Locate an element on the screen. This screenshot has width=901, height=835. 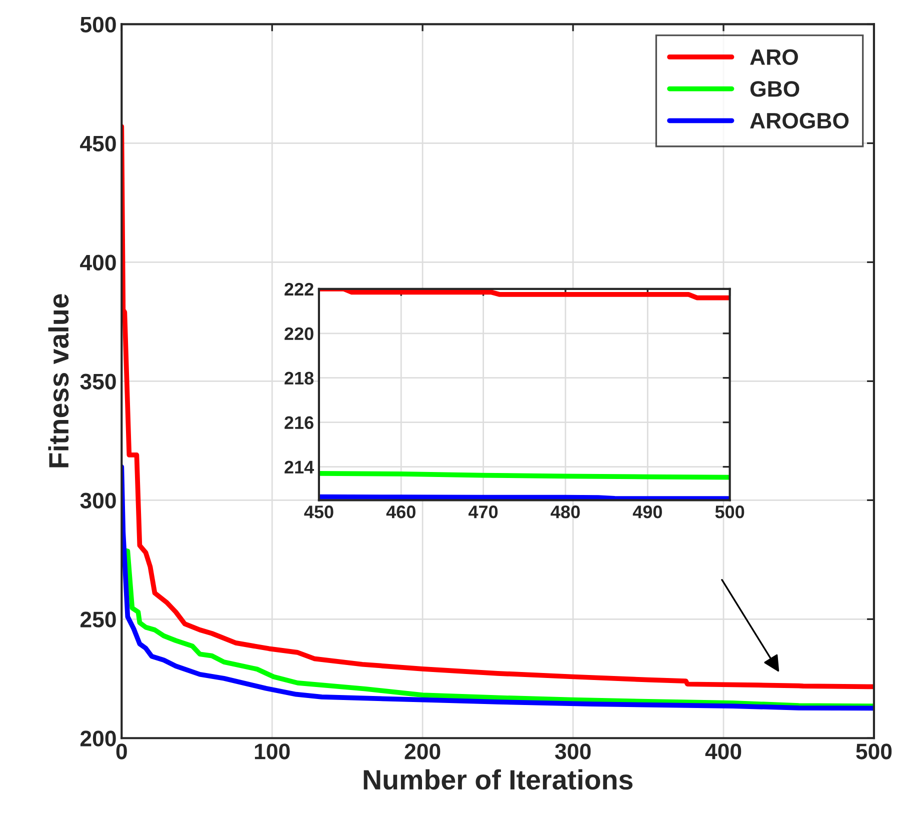
legend-label: AROGBO is located at coordinates (799, 120).